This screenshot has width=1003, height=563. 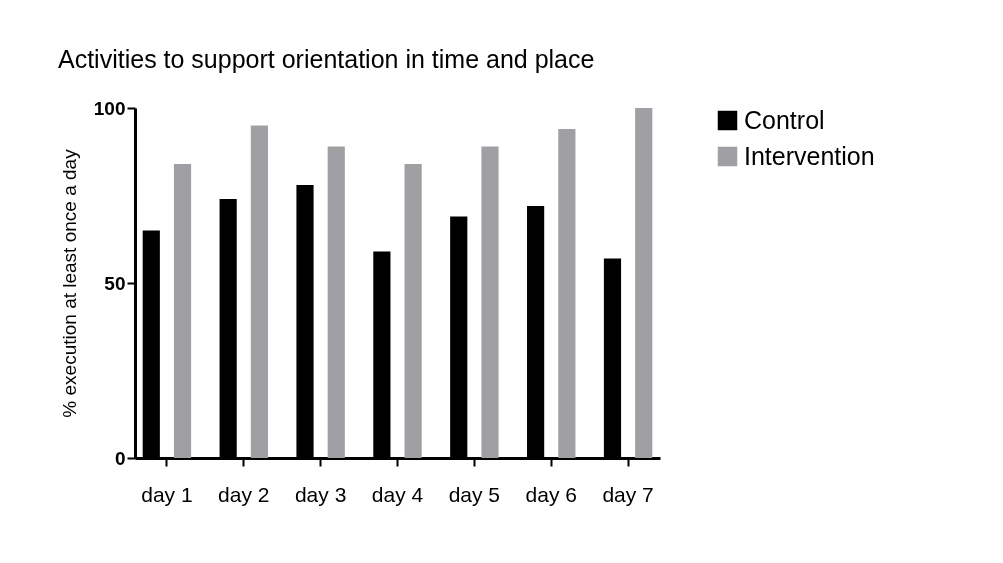 I want to click on x-tick-label: day 7, so click(x=628, y=494).